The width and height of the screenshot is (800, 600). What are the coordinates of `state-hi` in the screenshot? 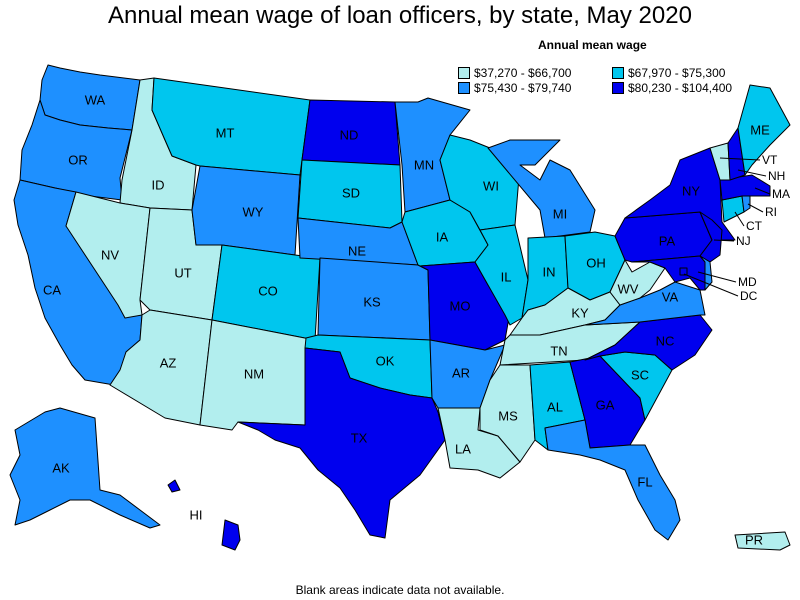 It's located at (231, 535).